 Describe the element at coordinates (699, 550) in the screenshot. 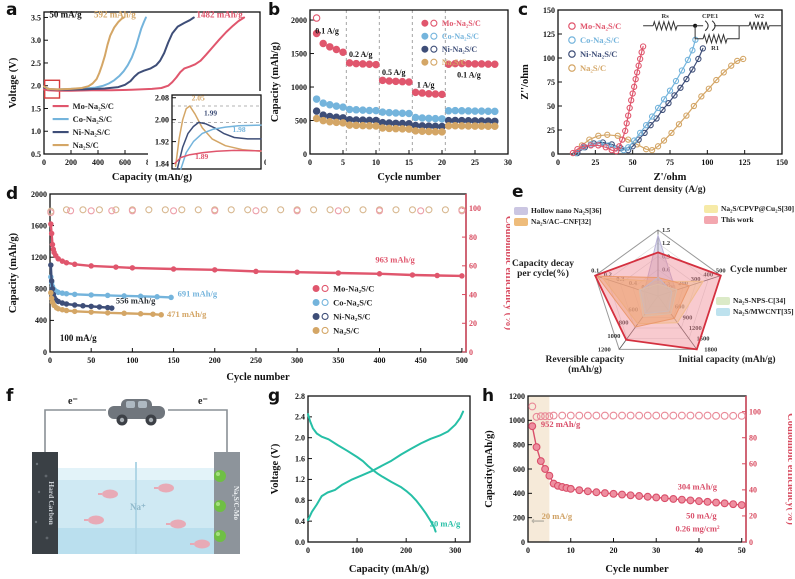

I see `x-tick-label: 40` at that location.